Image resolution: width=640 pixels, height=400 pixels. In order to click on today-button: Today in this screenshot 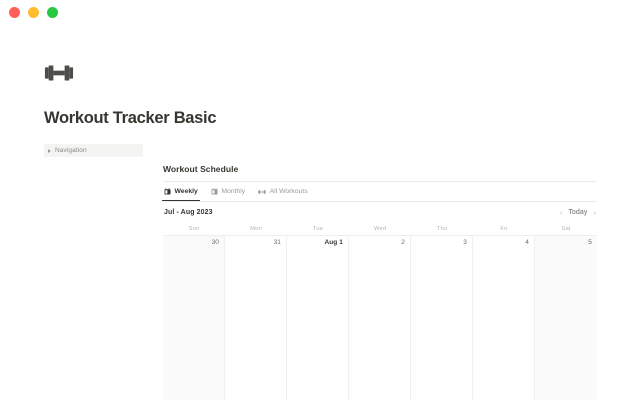, I will do `click(578, 212)`.